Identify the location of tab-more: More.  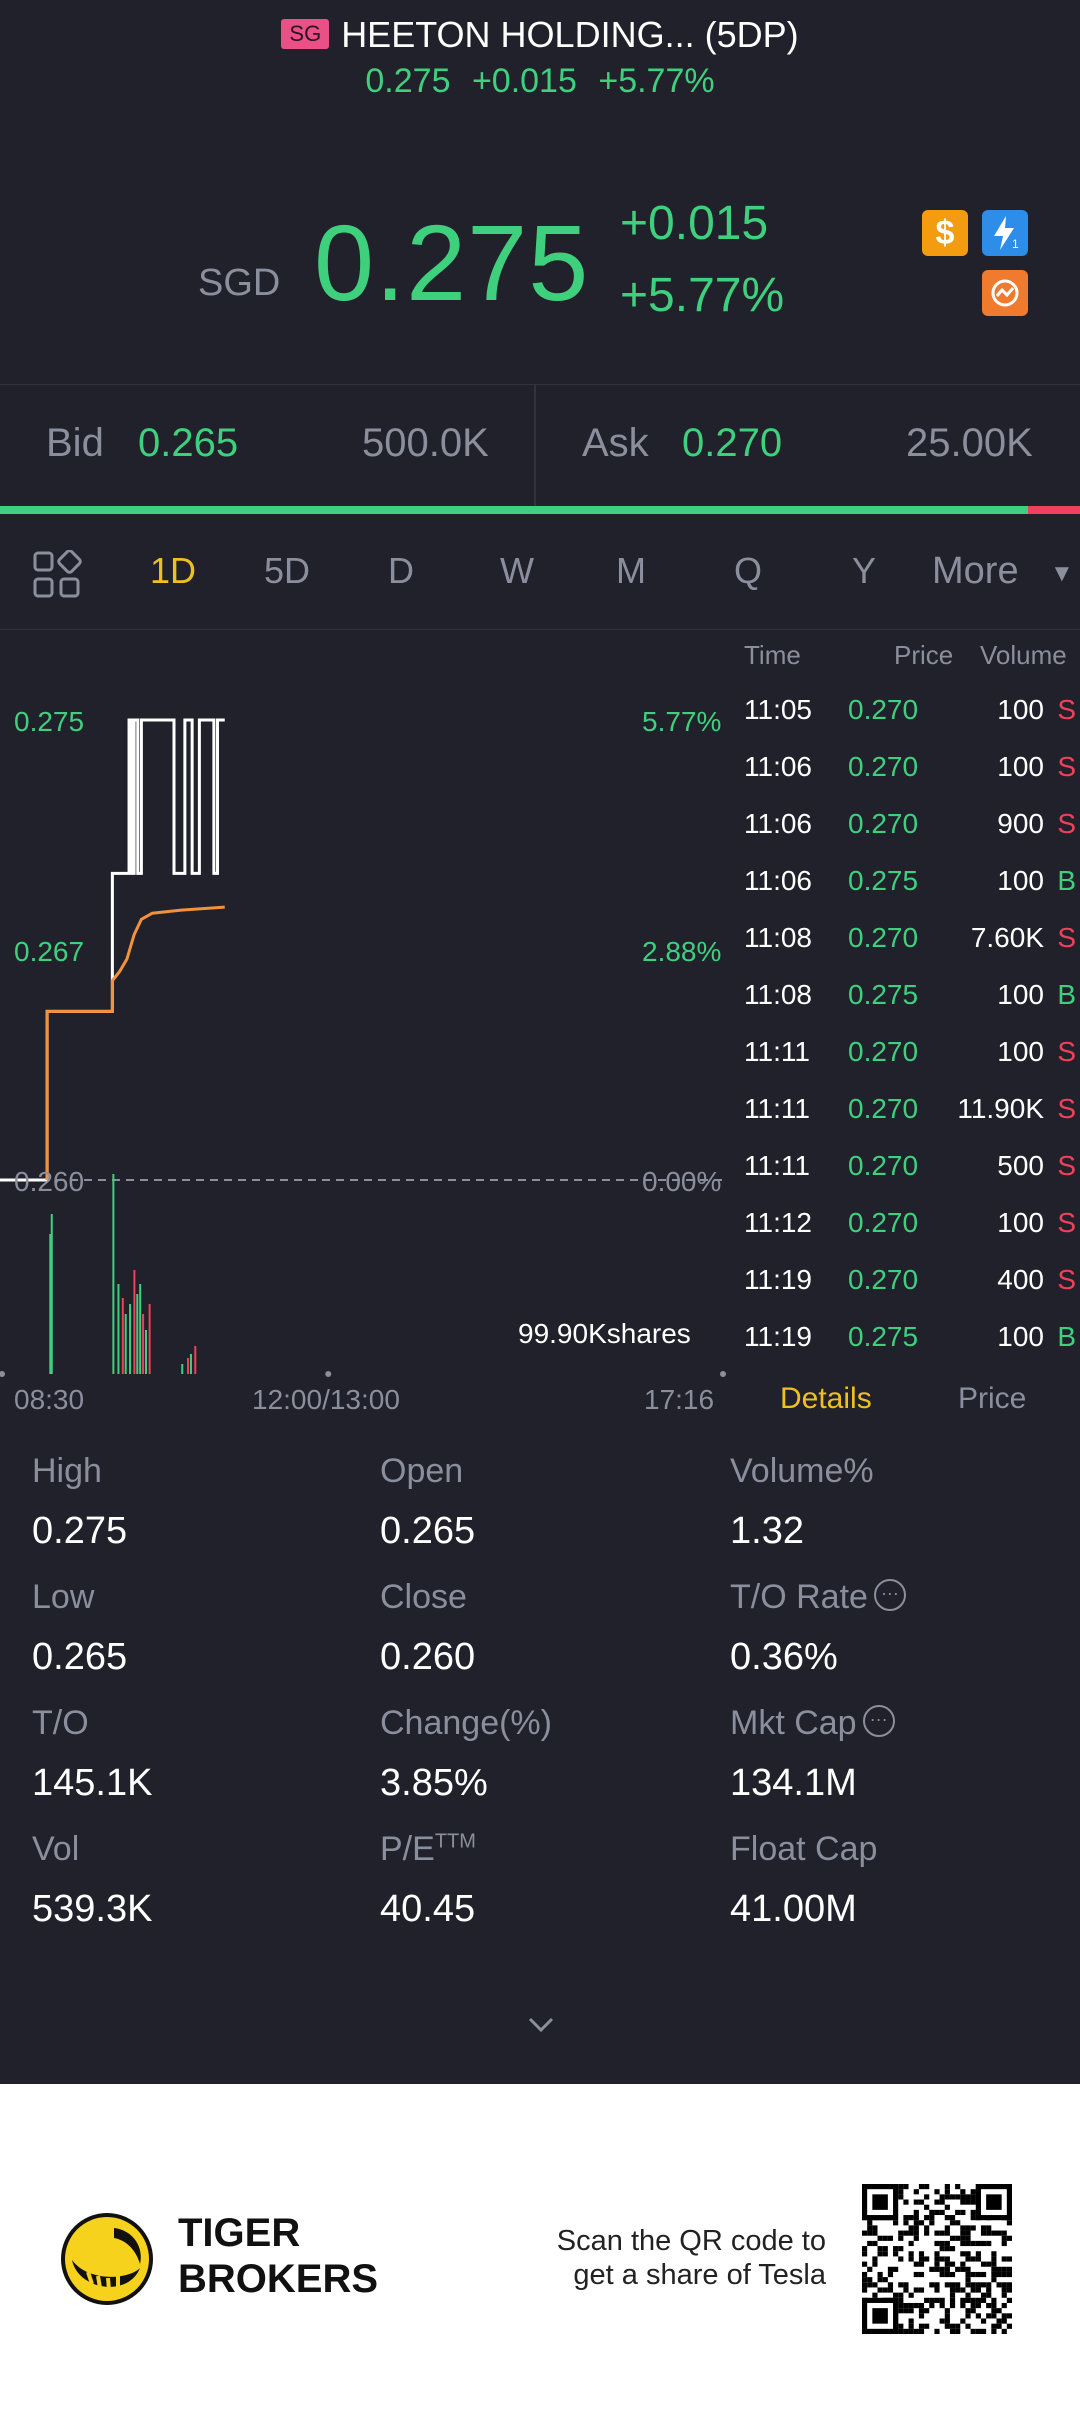
(975, 571).